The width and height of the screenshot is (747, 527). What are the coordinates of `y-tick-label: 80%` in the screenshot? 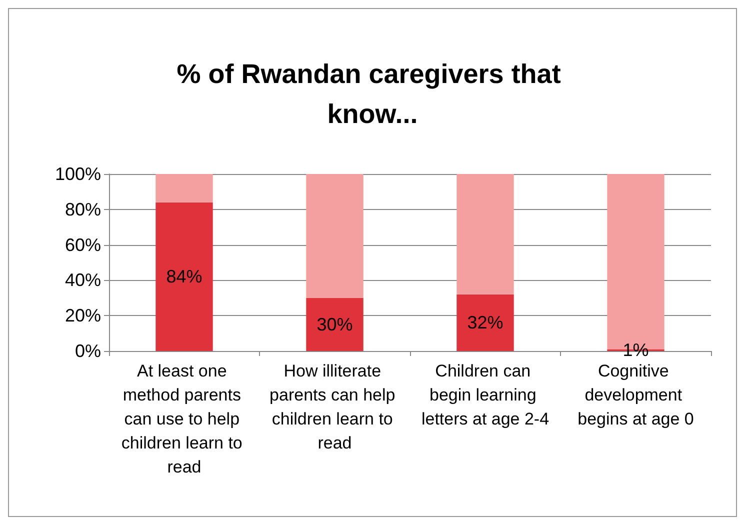 It's located at (82, 209).